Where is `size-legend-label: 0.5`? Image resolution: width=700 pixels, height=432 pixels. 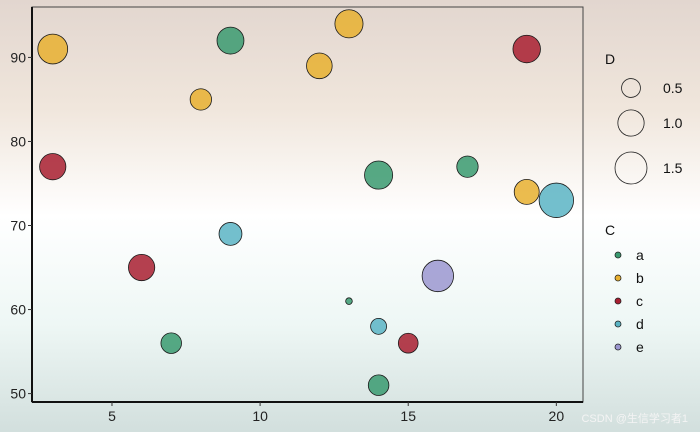 size-legend-label: 0.5 is located at coordinates (673, 88).